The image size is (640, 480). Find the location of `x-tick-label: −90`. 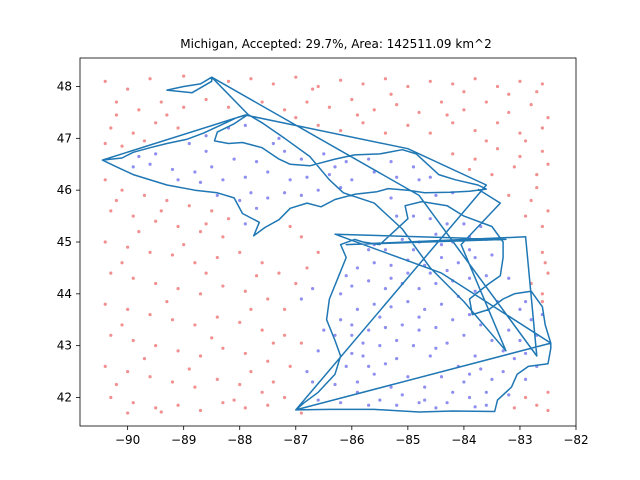

x-tick-label: −90 is located at coordinates (127, 440).